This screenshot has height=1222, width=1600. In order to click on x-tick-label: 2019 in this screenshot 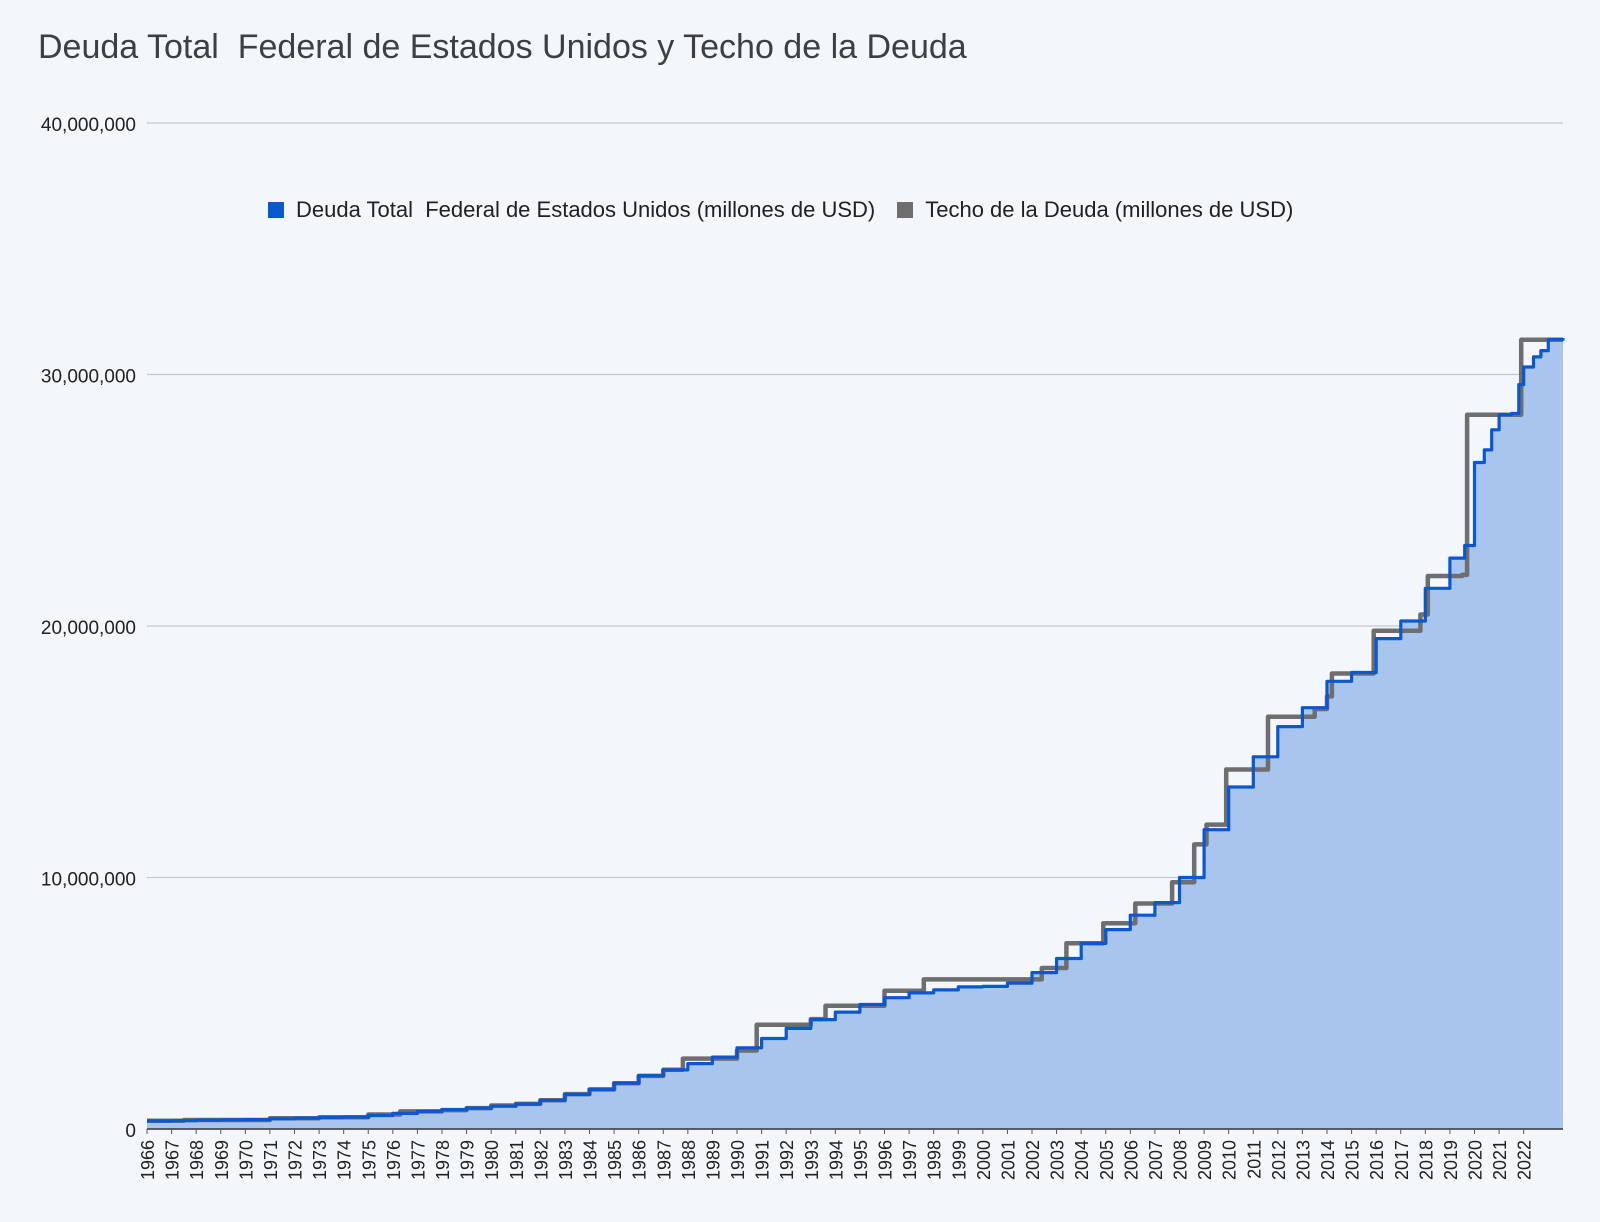, I will do `click(1451, 1160)`.